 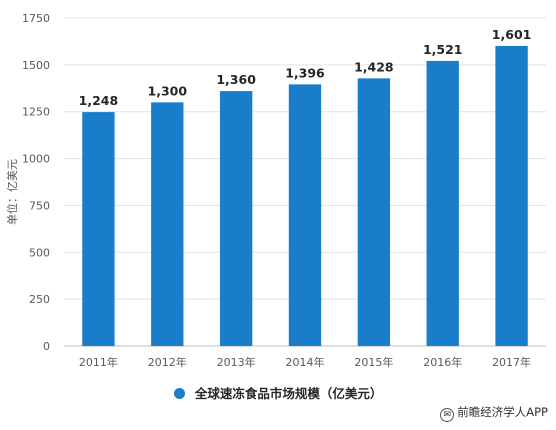 What do you see at coordinates (447, 415) in the screenshot?
I see `wechat-icon: ✉` at bounding box center [447, 415].